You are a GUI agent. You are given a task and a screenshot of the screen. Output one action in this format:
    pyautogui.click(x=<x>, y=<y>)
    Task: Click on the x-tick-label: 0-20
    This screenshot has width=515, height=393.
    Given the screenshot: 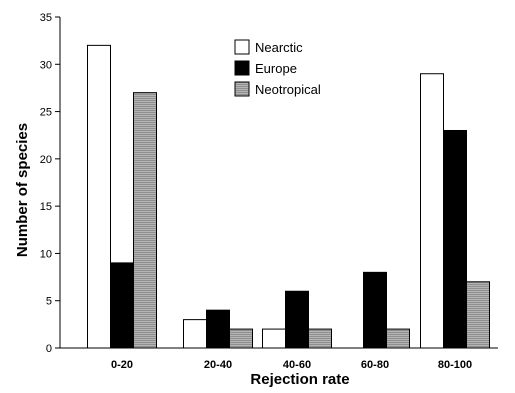 What is the action you would take?
    pyautogui.click(x=122, y=365)
    